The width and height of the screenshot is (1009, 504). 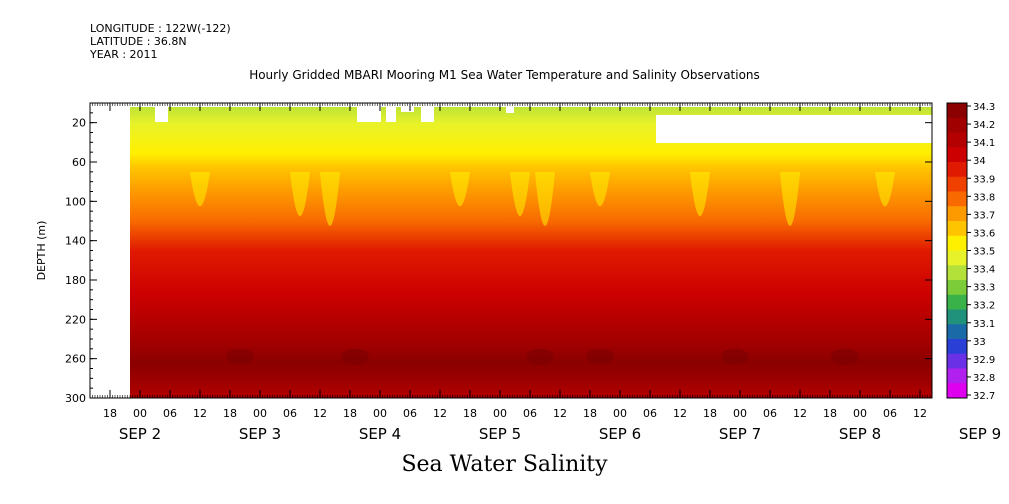 What do you see at coordinates (984, 179) in the screenshot?
I see `colorbar-label: 33.9` at bounding box center [984, 179].